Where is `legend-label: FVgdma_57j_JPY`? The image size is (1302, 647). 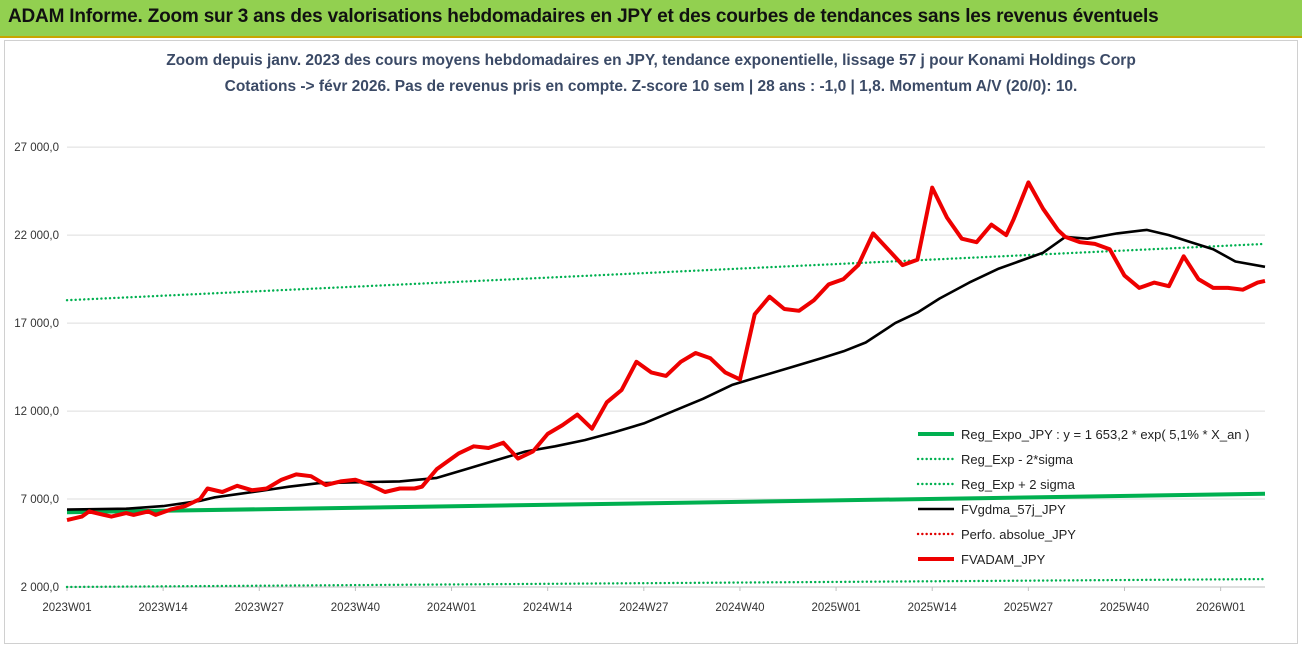 legend-label: FVgdma_57j_JPY is located at coordinates (1013, 509).